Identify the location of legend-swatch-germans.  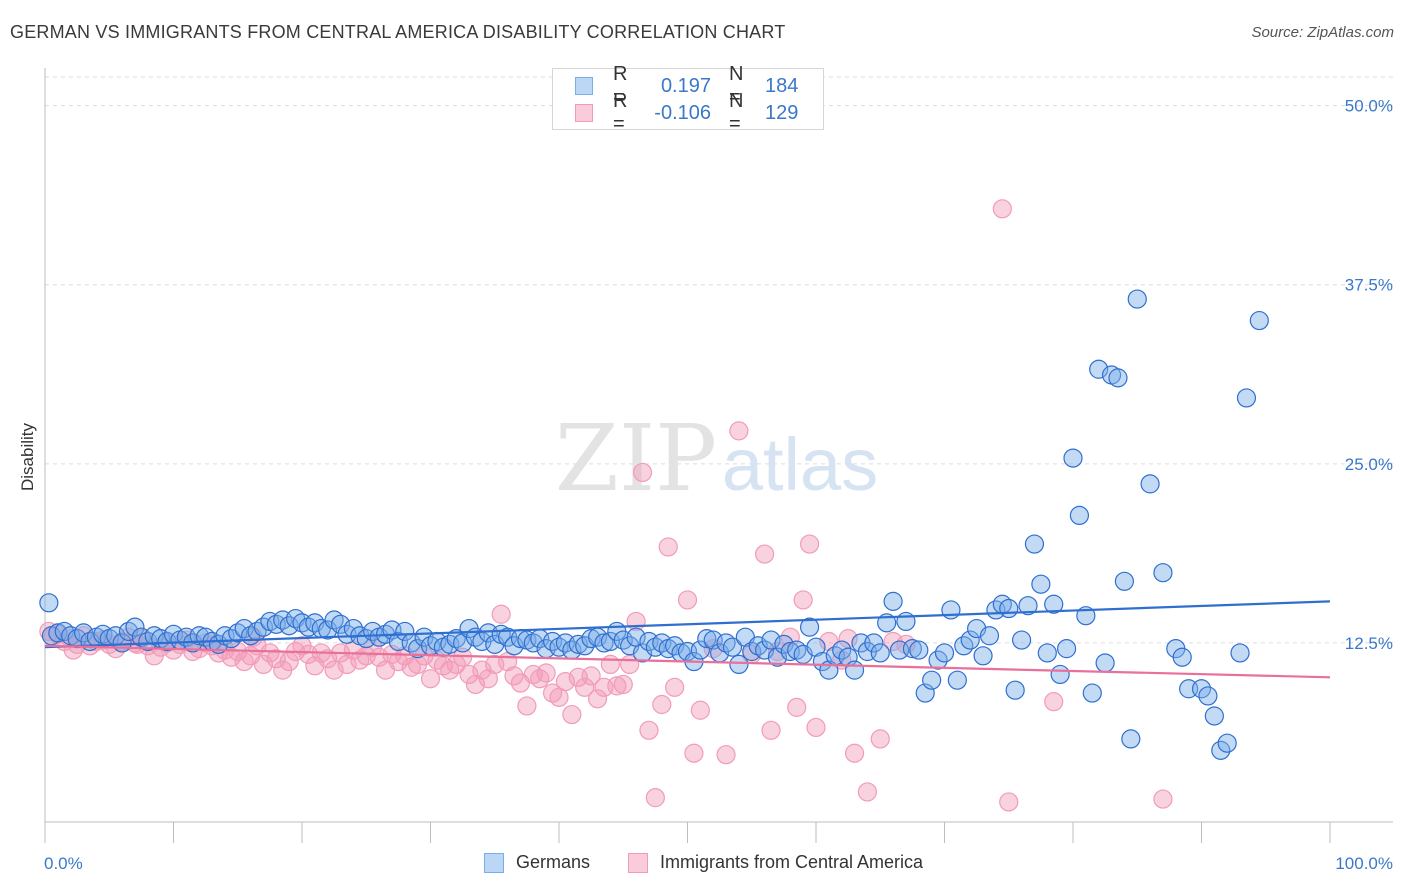
(494, 862).